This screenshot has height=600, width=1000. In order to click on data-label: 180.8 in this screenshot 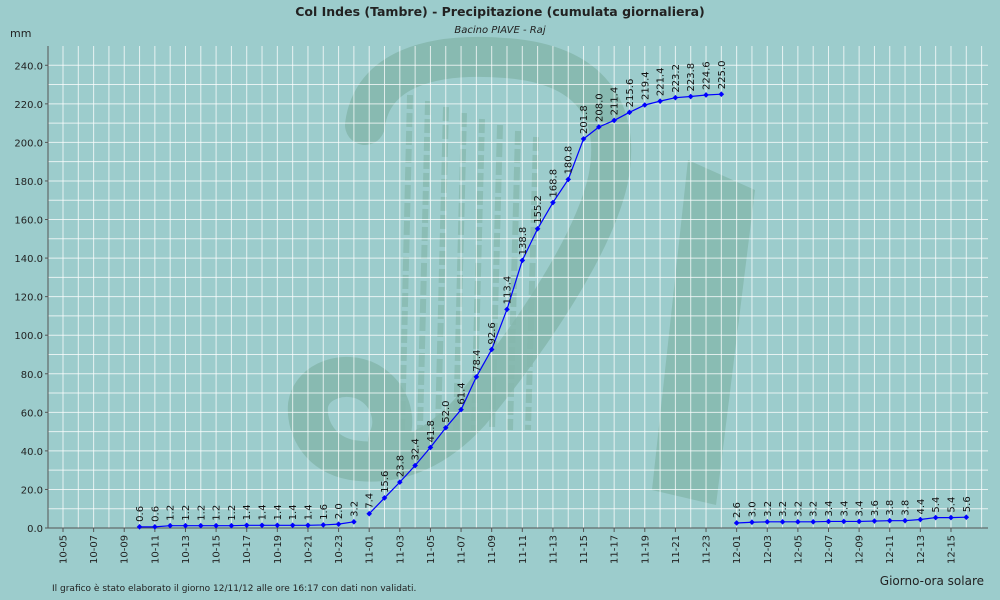, I will do `click(569, 160)`.